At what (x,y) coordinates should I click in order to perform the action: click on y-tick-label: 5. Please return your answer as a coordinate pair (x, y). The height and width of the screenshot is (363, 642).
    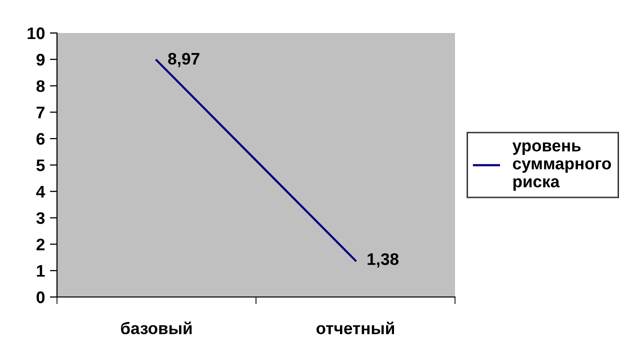
    Looking at the image, I should click on (40, 166).